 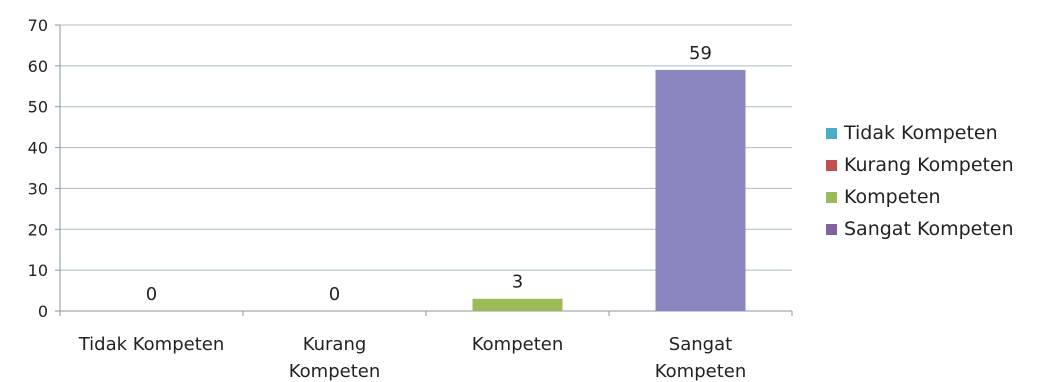 I want to click on x-category-label-kurang-kompeten-line-1: Kurang, so click(x=335, y=344).